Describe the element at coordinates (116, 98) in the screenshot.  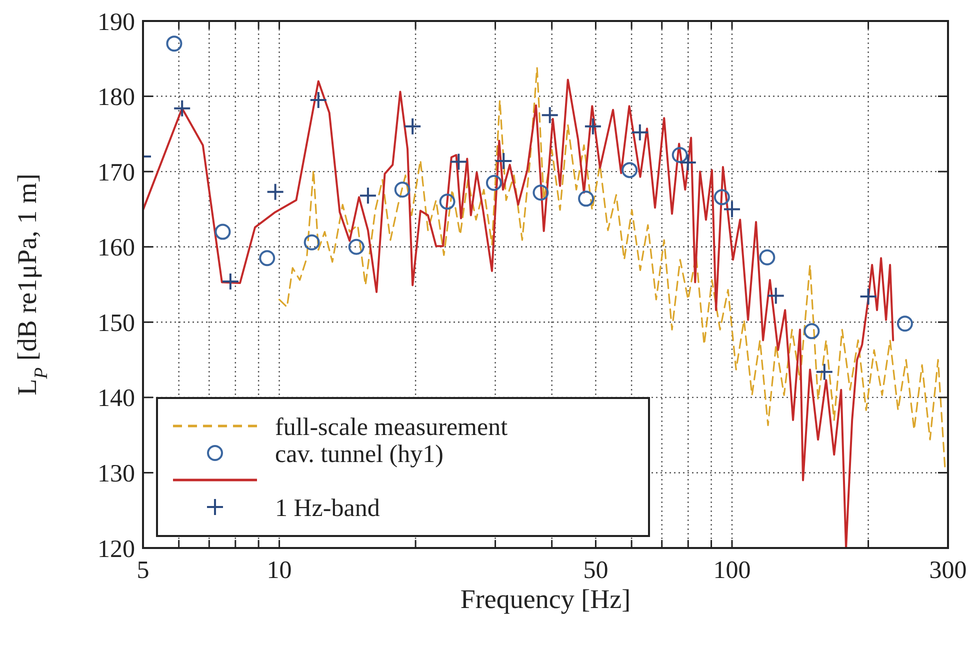
I see `y-tick-label: 180` at that location.